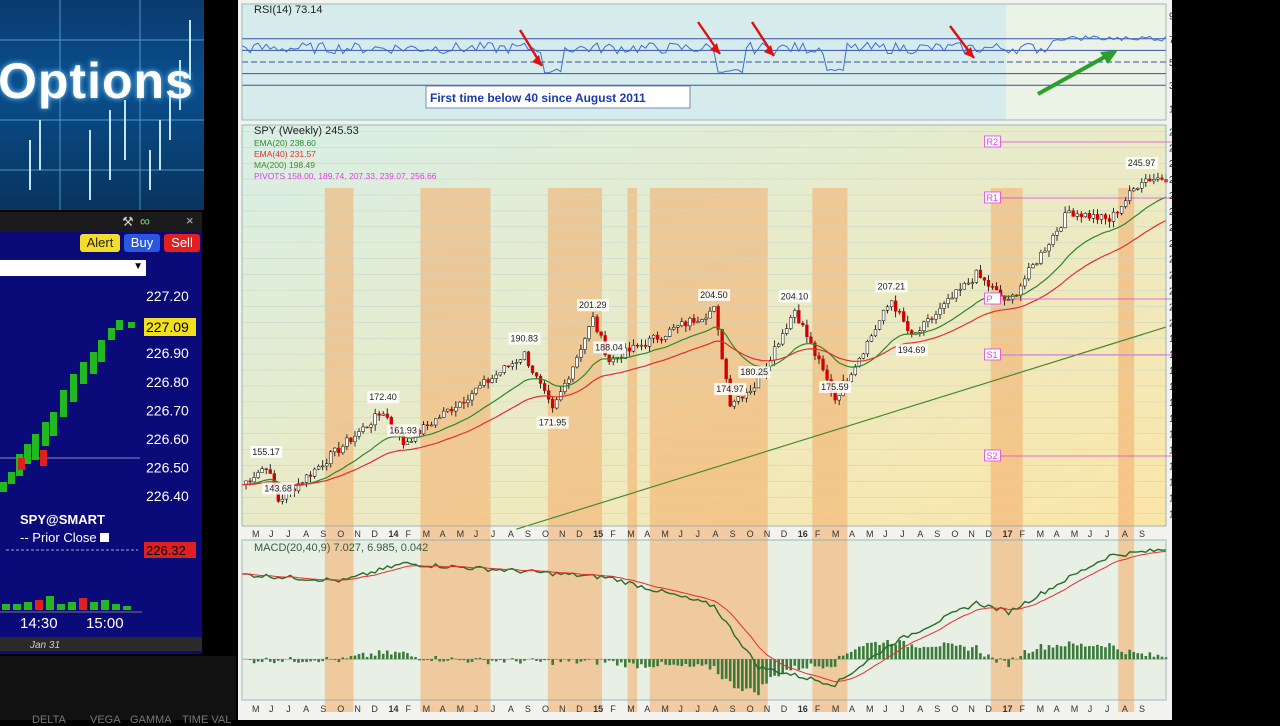 The height and width of the screenshot is (726, 1280). What do you see at coordinates (383, 397) in the screenshot?
I see `price-label: 172.40` at bounding box center [383, 397].